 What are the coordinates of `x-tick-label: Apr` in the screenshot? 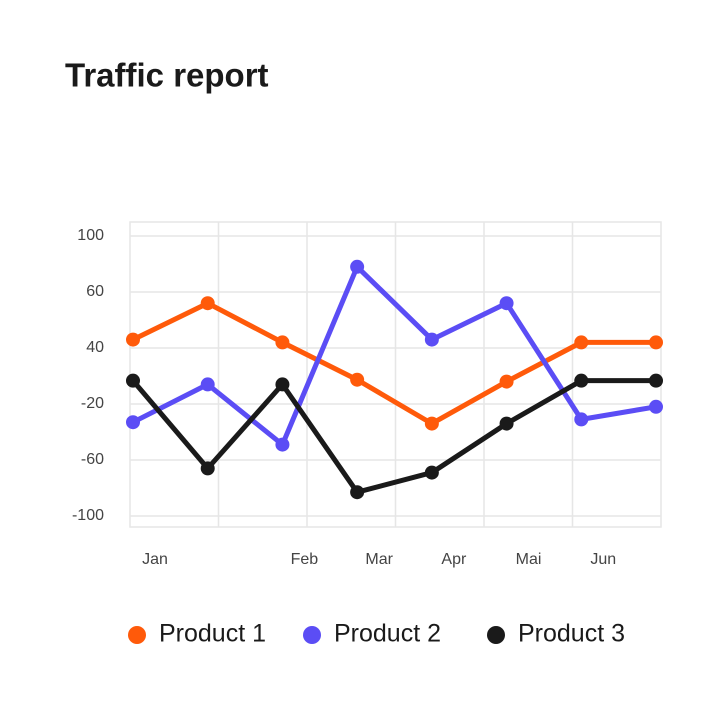 It's located at (454, 559).